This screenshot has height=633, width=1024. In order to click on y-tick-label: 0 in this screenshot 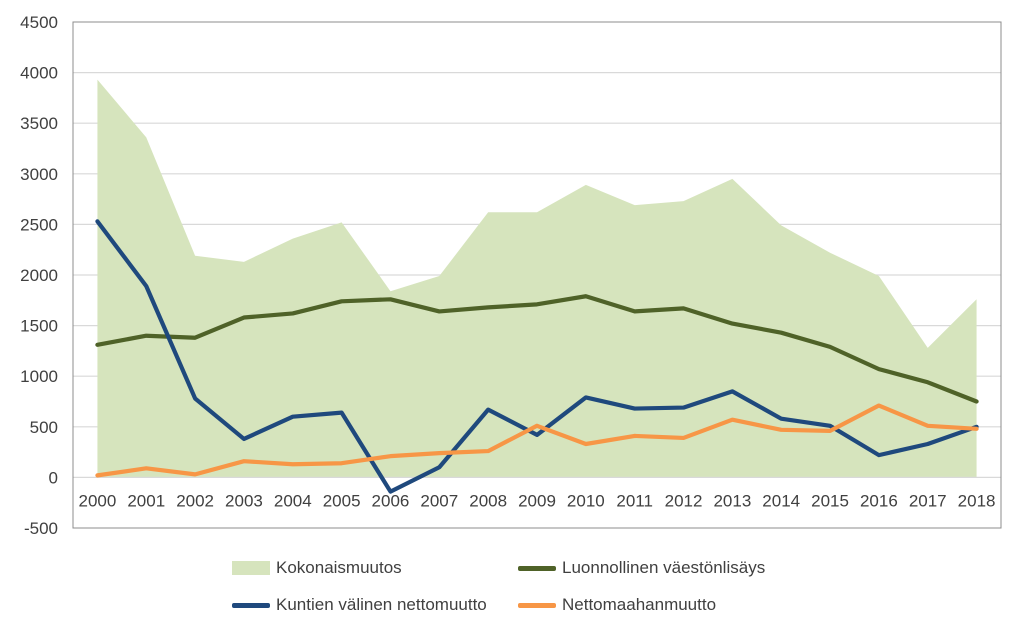, I will do `click(53, 477)`.